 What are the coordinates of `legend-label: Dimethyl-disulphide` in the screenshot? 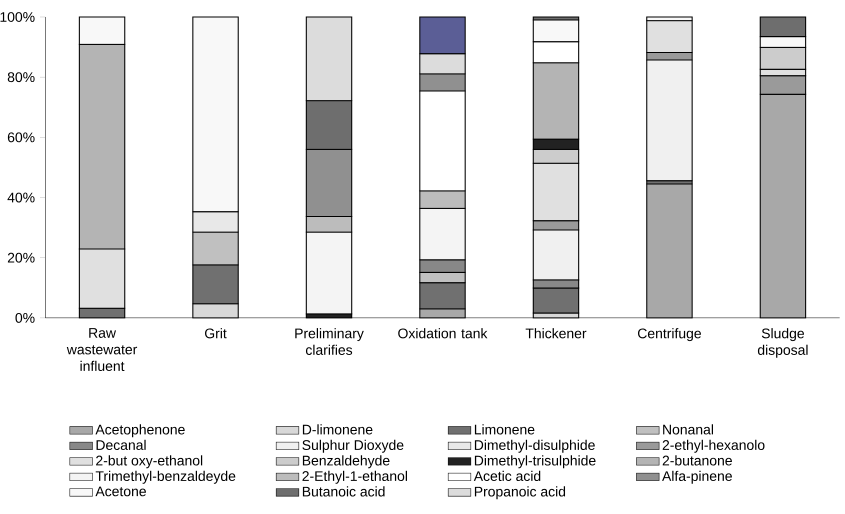 It's located at (534, 446).